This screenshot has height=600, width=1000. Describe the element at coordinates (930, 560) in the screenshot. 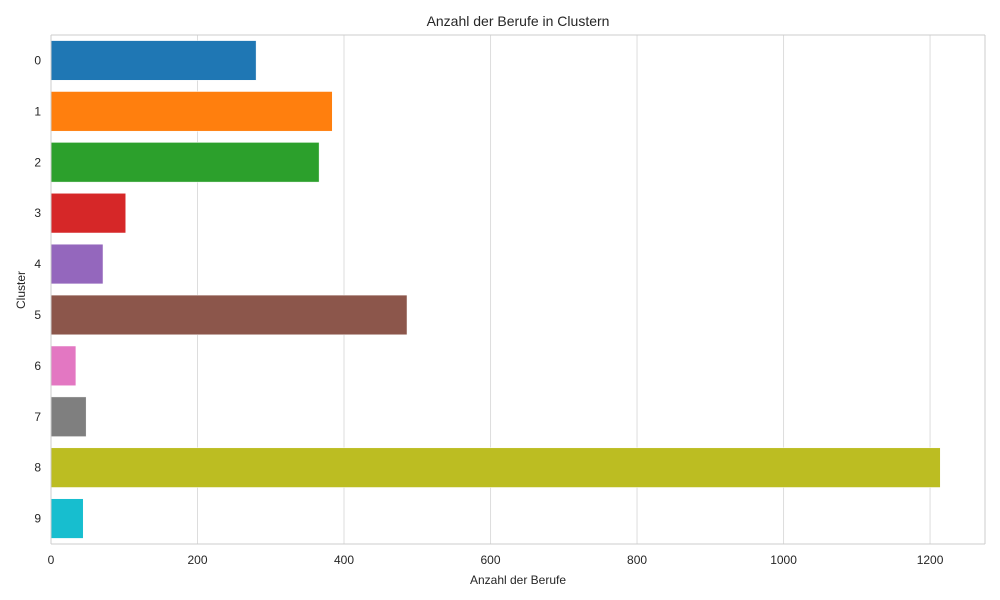

I see `x-tick-label: 1200` at that location.